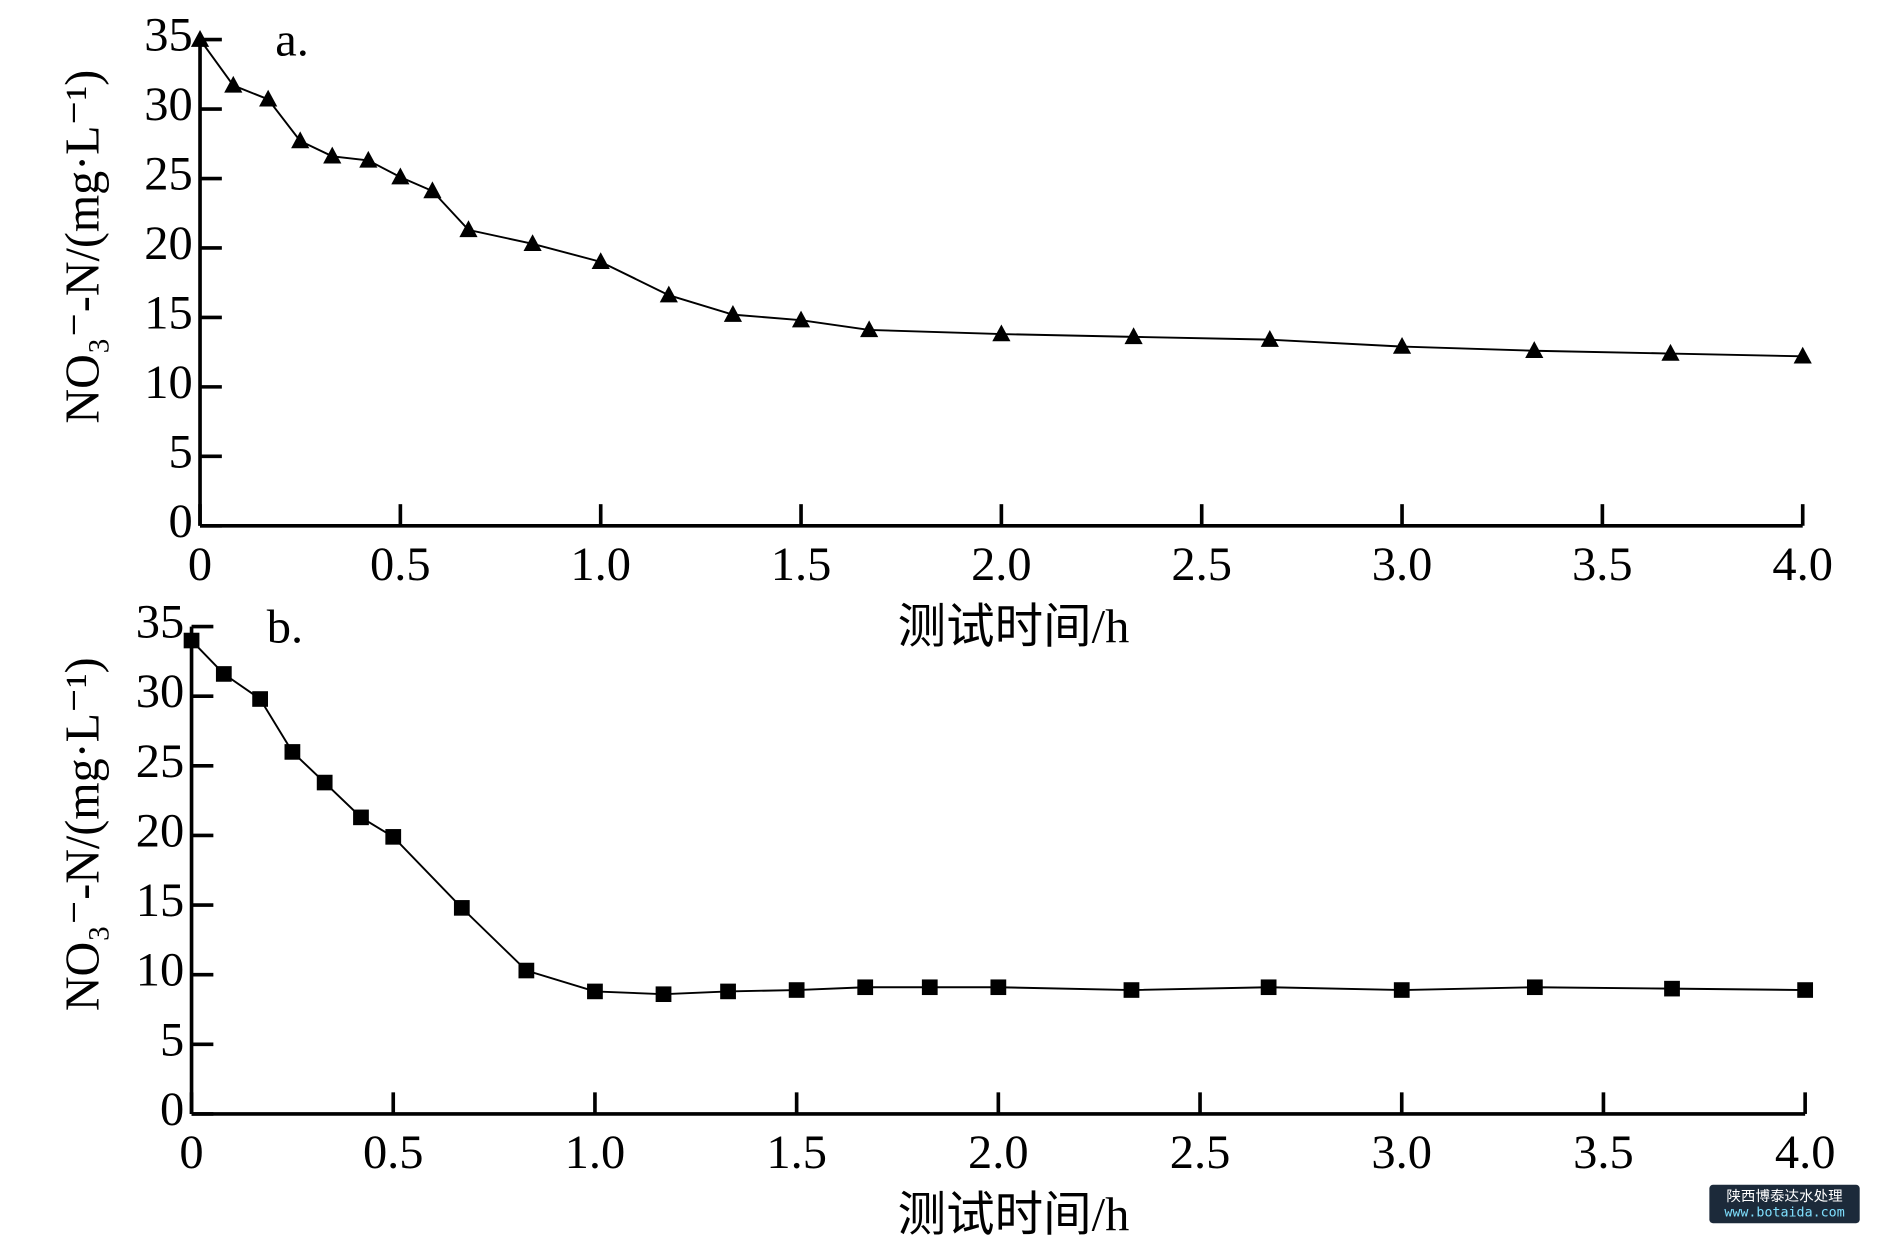  What do you see at coordinates (285, 627) in the screenshot?
I see `panel-label: b.` at bounding box center [285, 627].